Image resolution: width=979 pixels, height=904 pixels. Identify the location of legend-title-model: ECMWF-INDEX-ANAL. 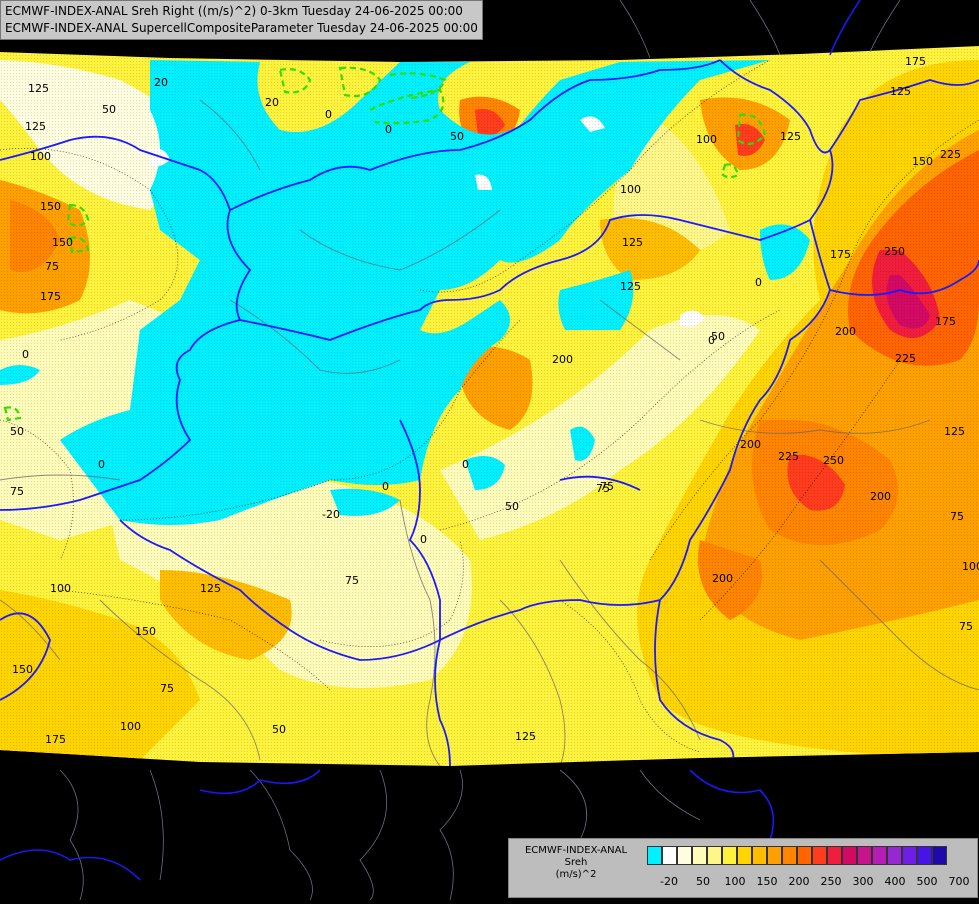
(576, 850).